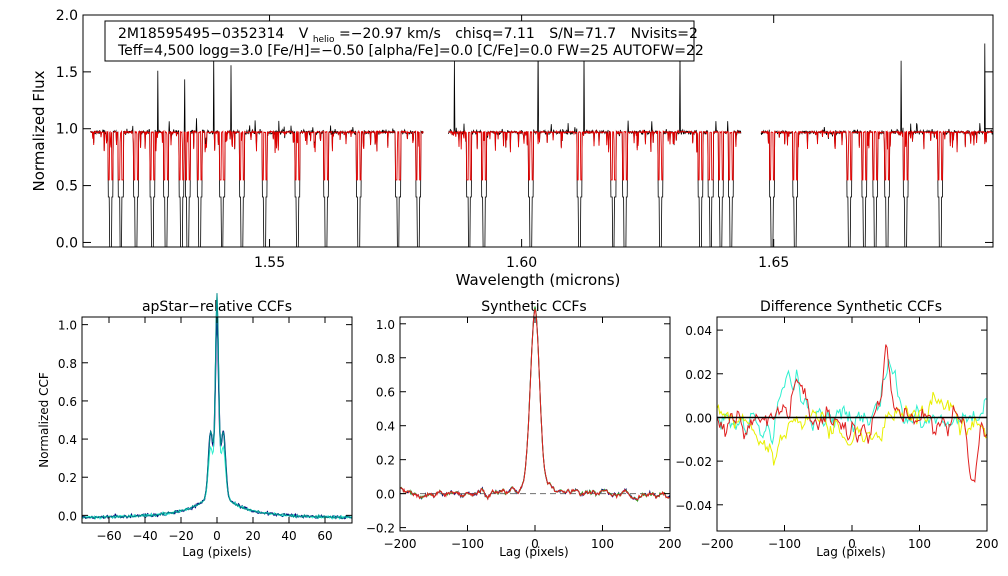  Describe the element at coordinates (698, 375) in the screenshot. I see `y-tick-label: 0.02` at that location.